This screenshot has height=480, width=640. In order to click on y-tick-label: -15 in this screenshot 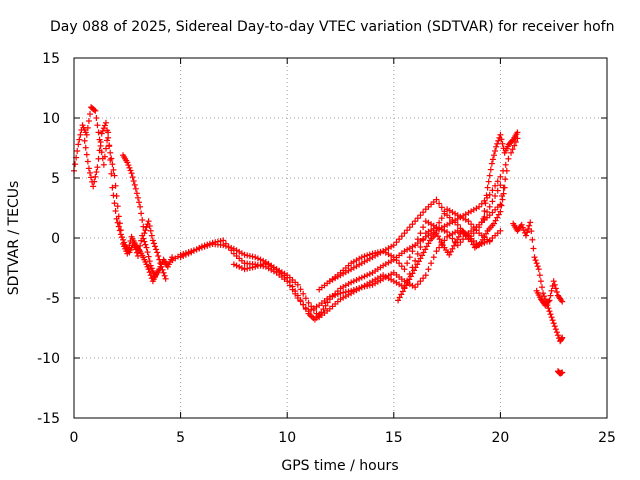, I will do `click(48, 419)`.